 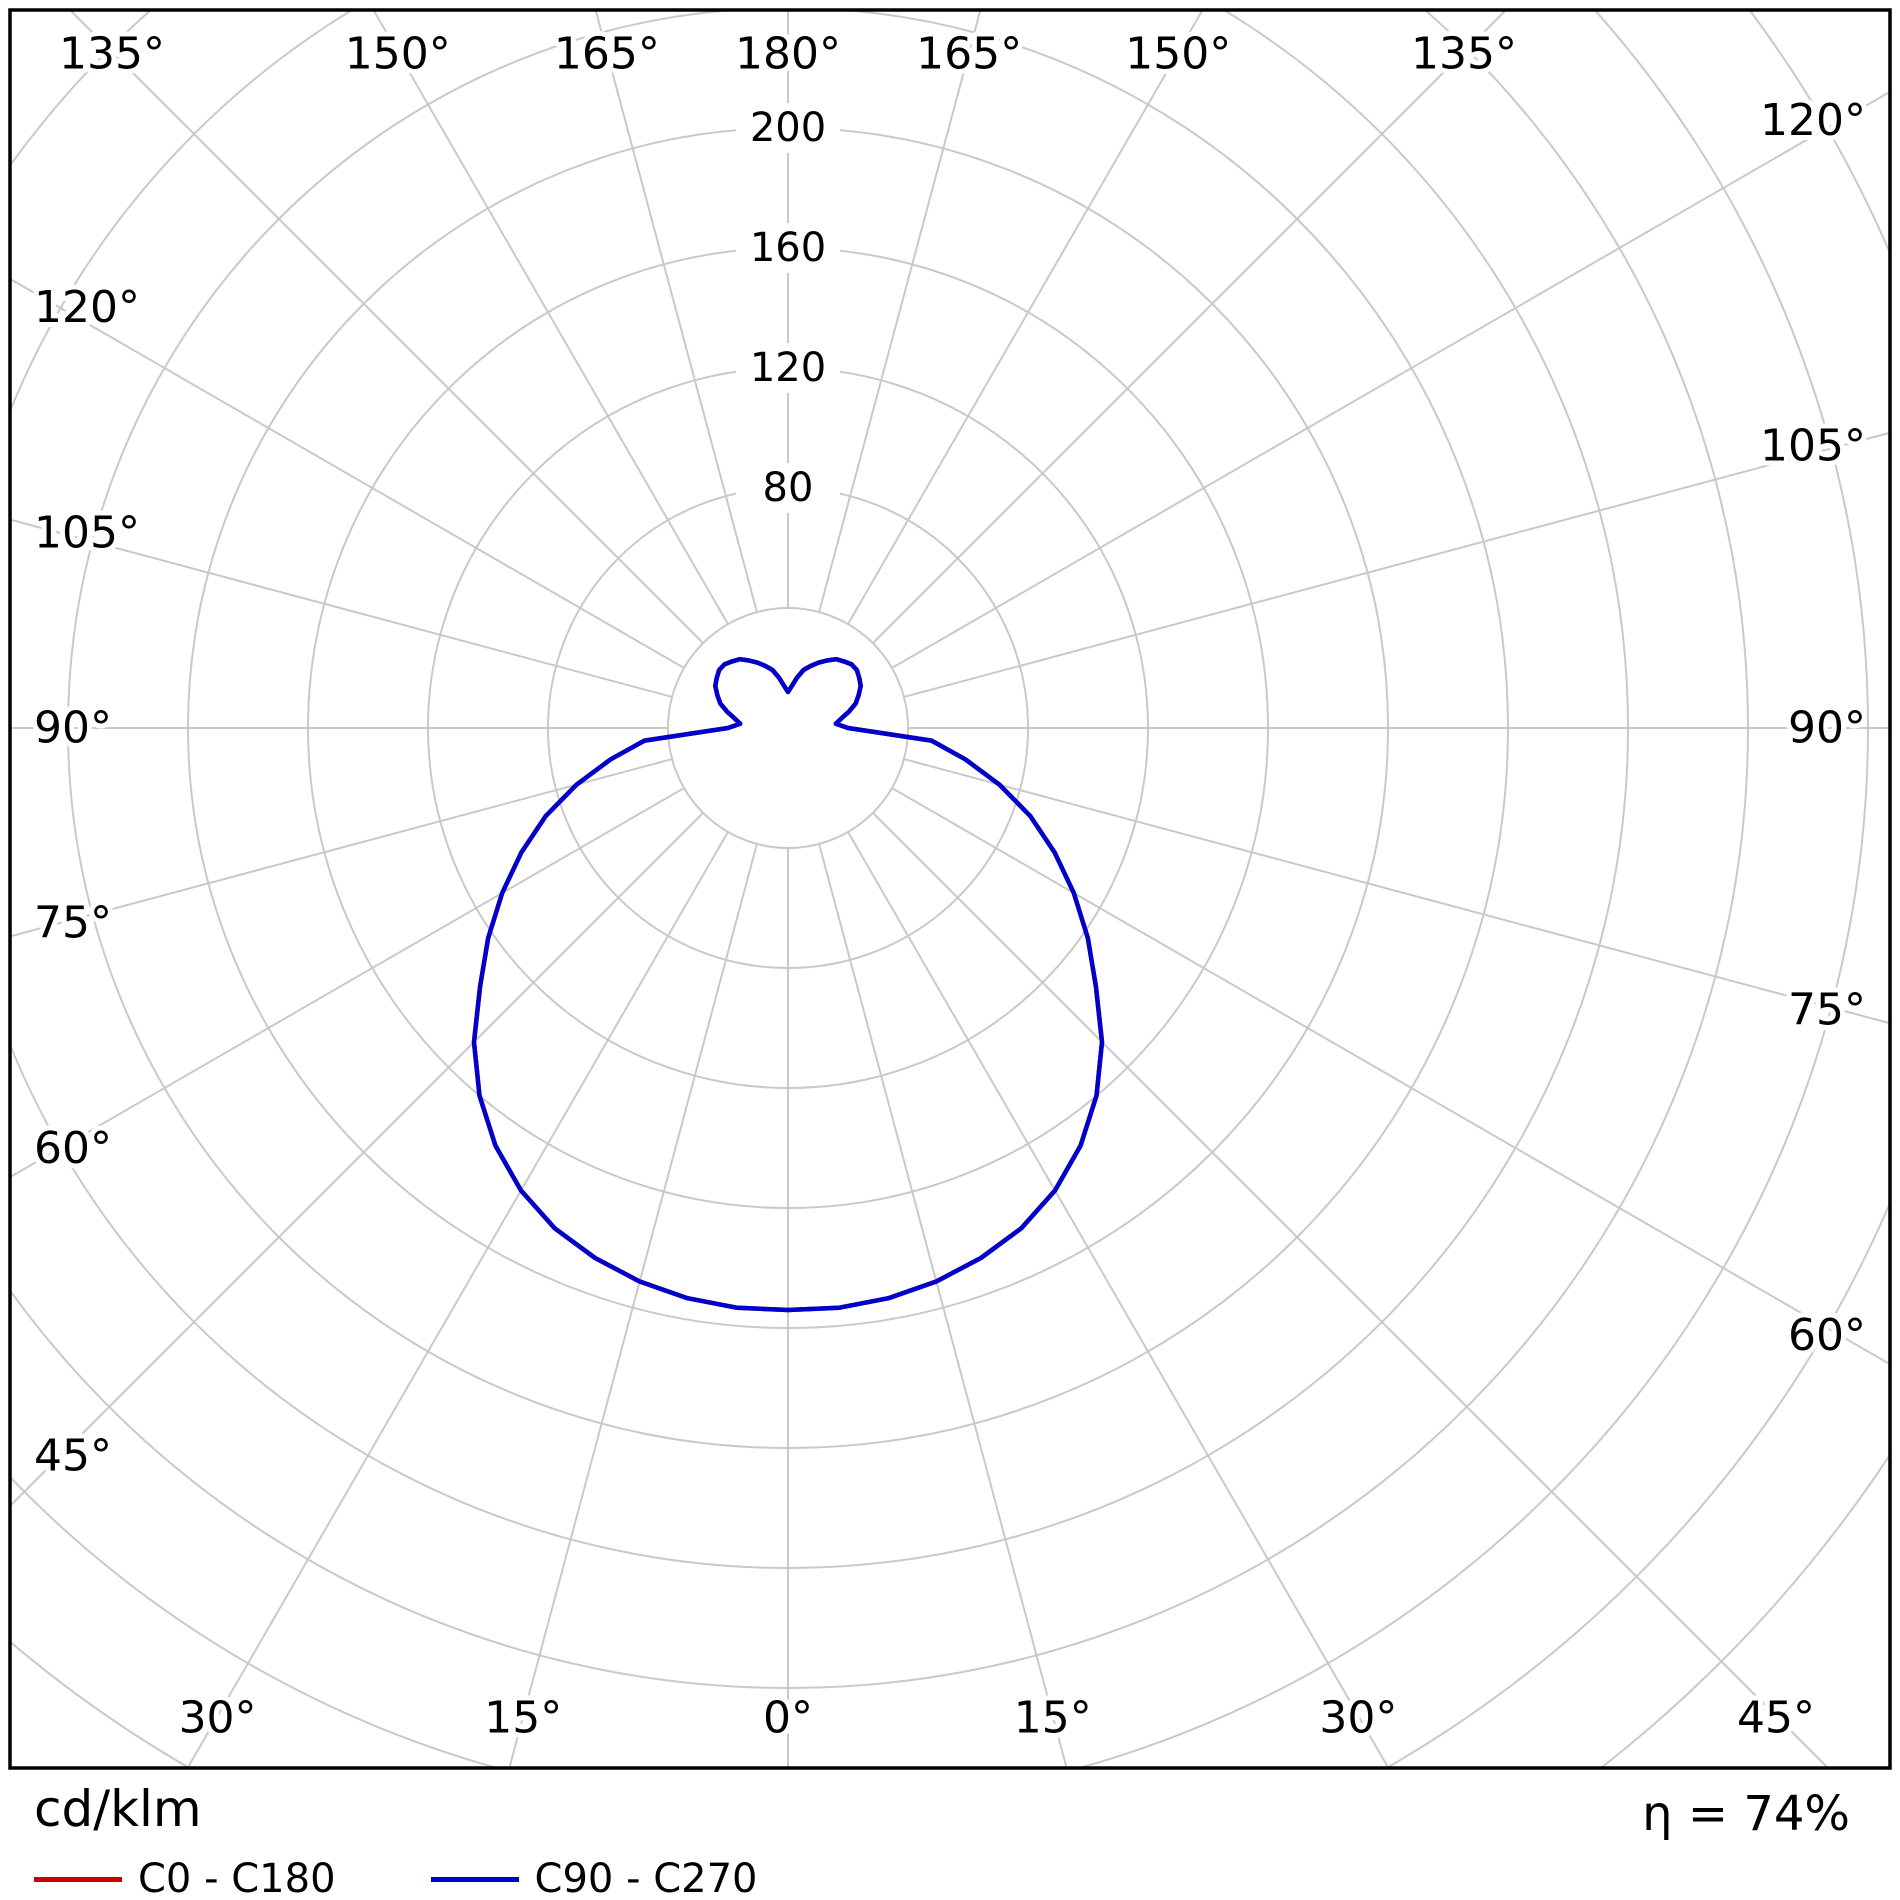 I want to click on legend-item-c90-c270: C90 - C270, so click(x=594, y=1878).